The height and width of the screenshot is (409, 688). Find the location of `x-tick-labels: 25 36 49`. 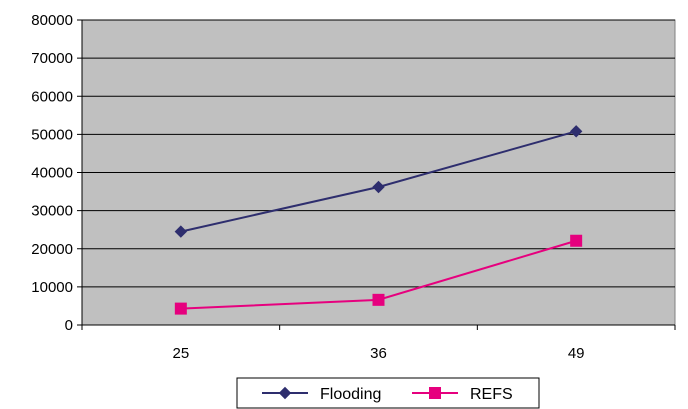

x-tick-labels: 25 36 49 is located at coordinates (378, 353).